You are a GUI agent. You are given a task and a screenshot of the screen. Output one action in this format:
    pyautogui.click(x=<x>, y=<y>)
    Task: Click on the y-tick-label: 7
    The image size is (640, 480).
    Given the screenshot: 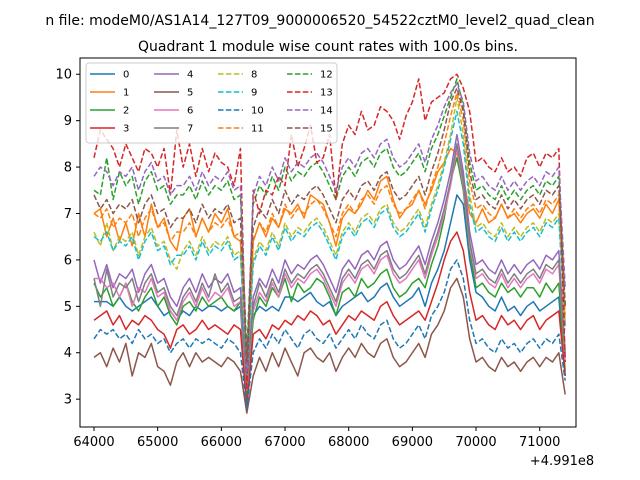 What is the action you would take?
    pyautogui.click(x=68, y=214)
    